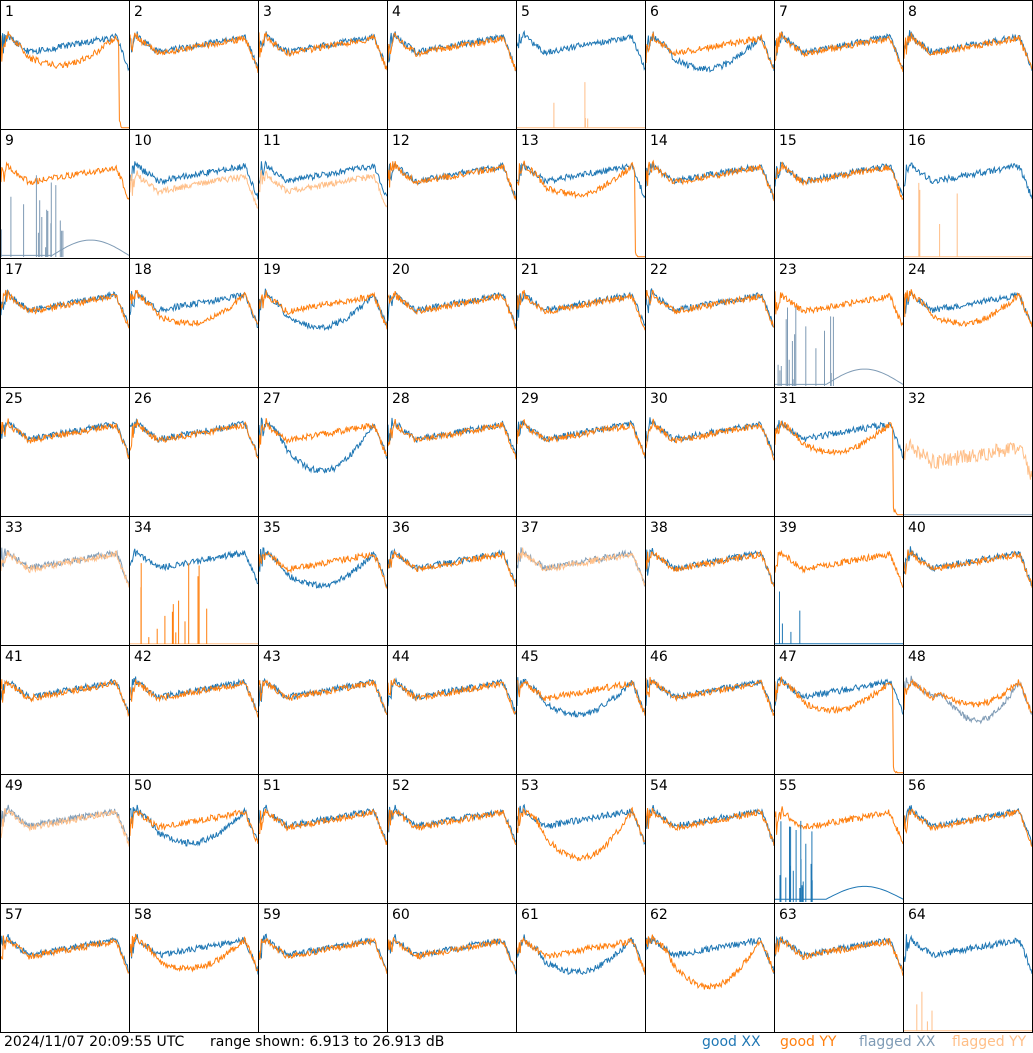  What do you see at coordinates (530, 915) in the screenshot?
I see `tile-label: 61` at bounding box center [530, 915].